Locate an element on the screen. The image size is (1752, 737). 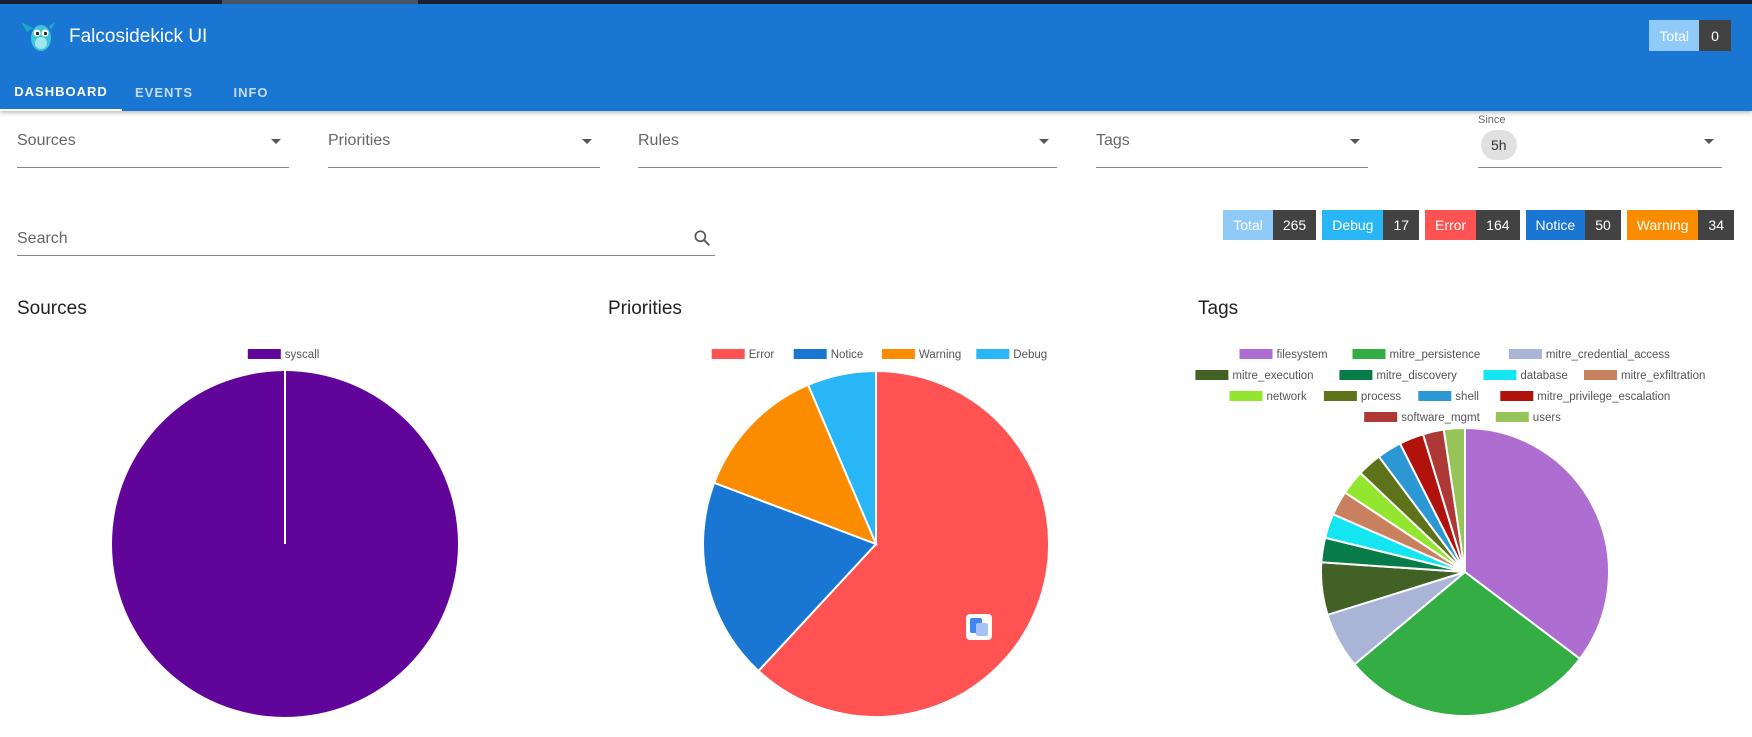
legend-item-mitre-execution: mitre_execution is located at coordinates (1254, 376).